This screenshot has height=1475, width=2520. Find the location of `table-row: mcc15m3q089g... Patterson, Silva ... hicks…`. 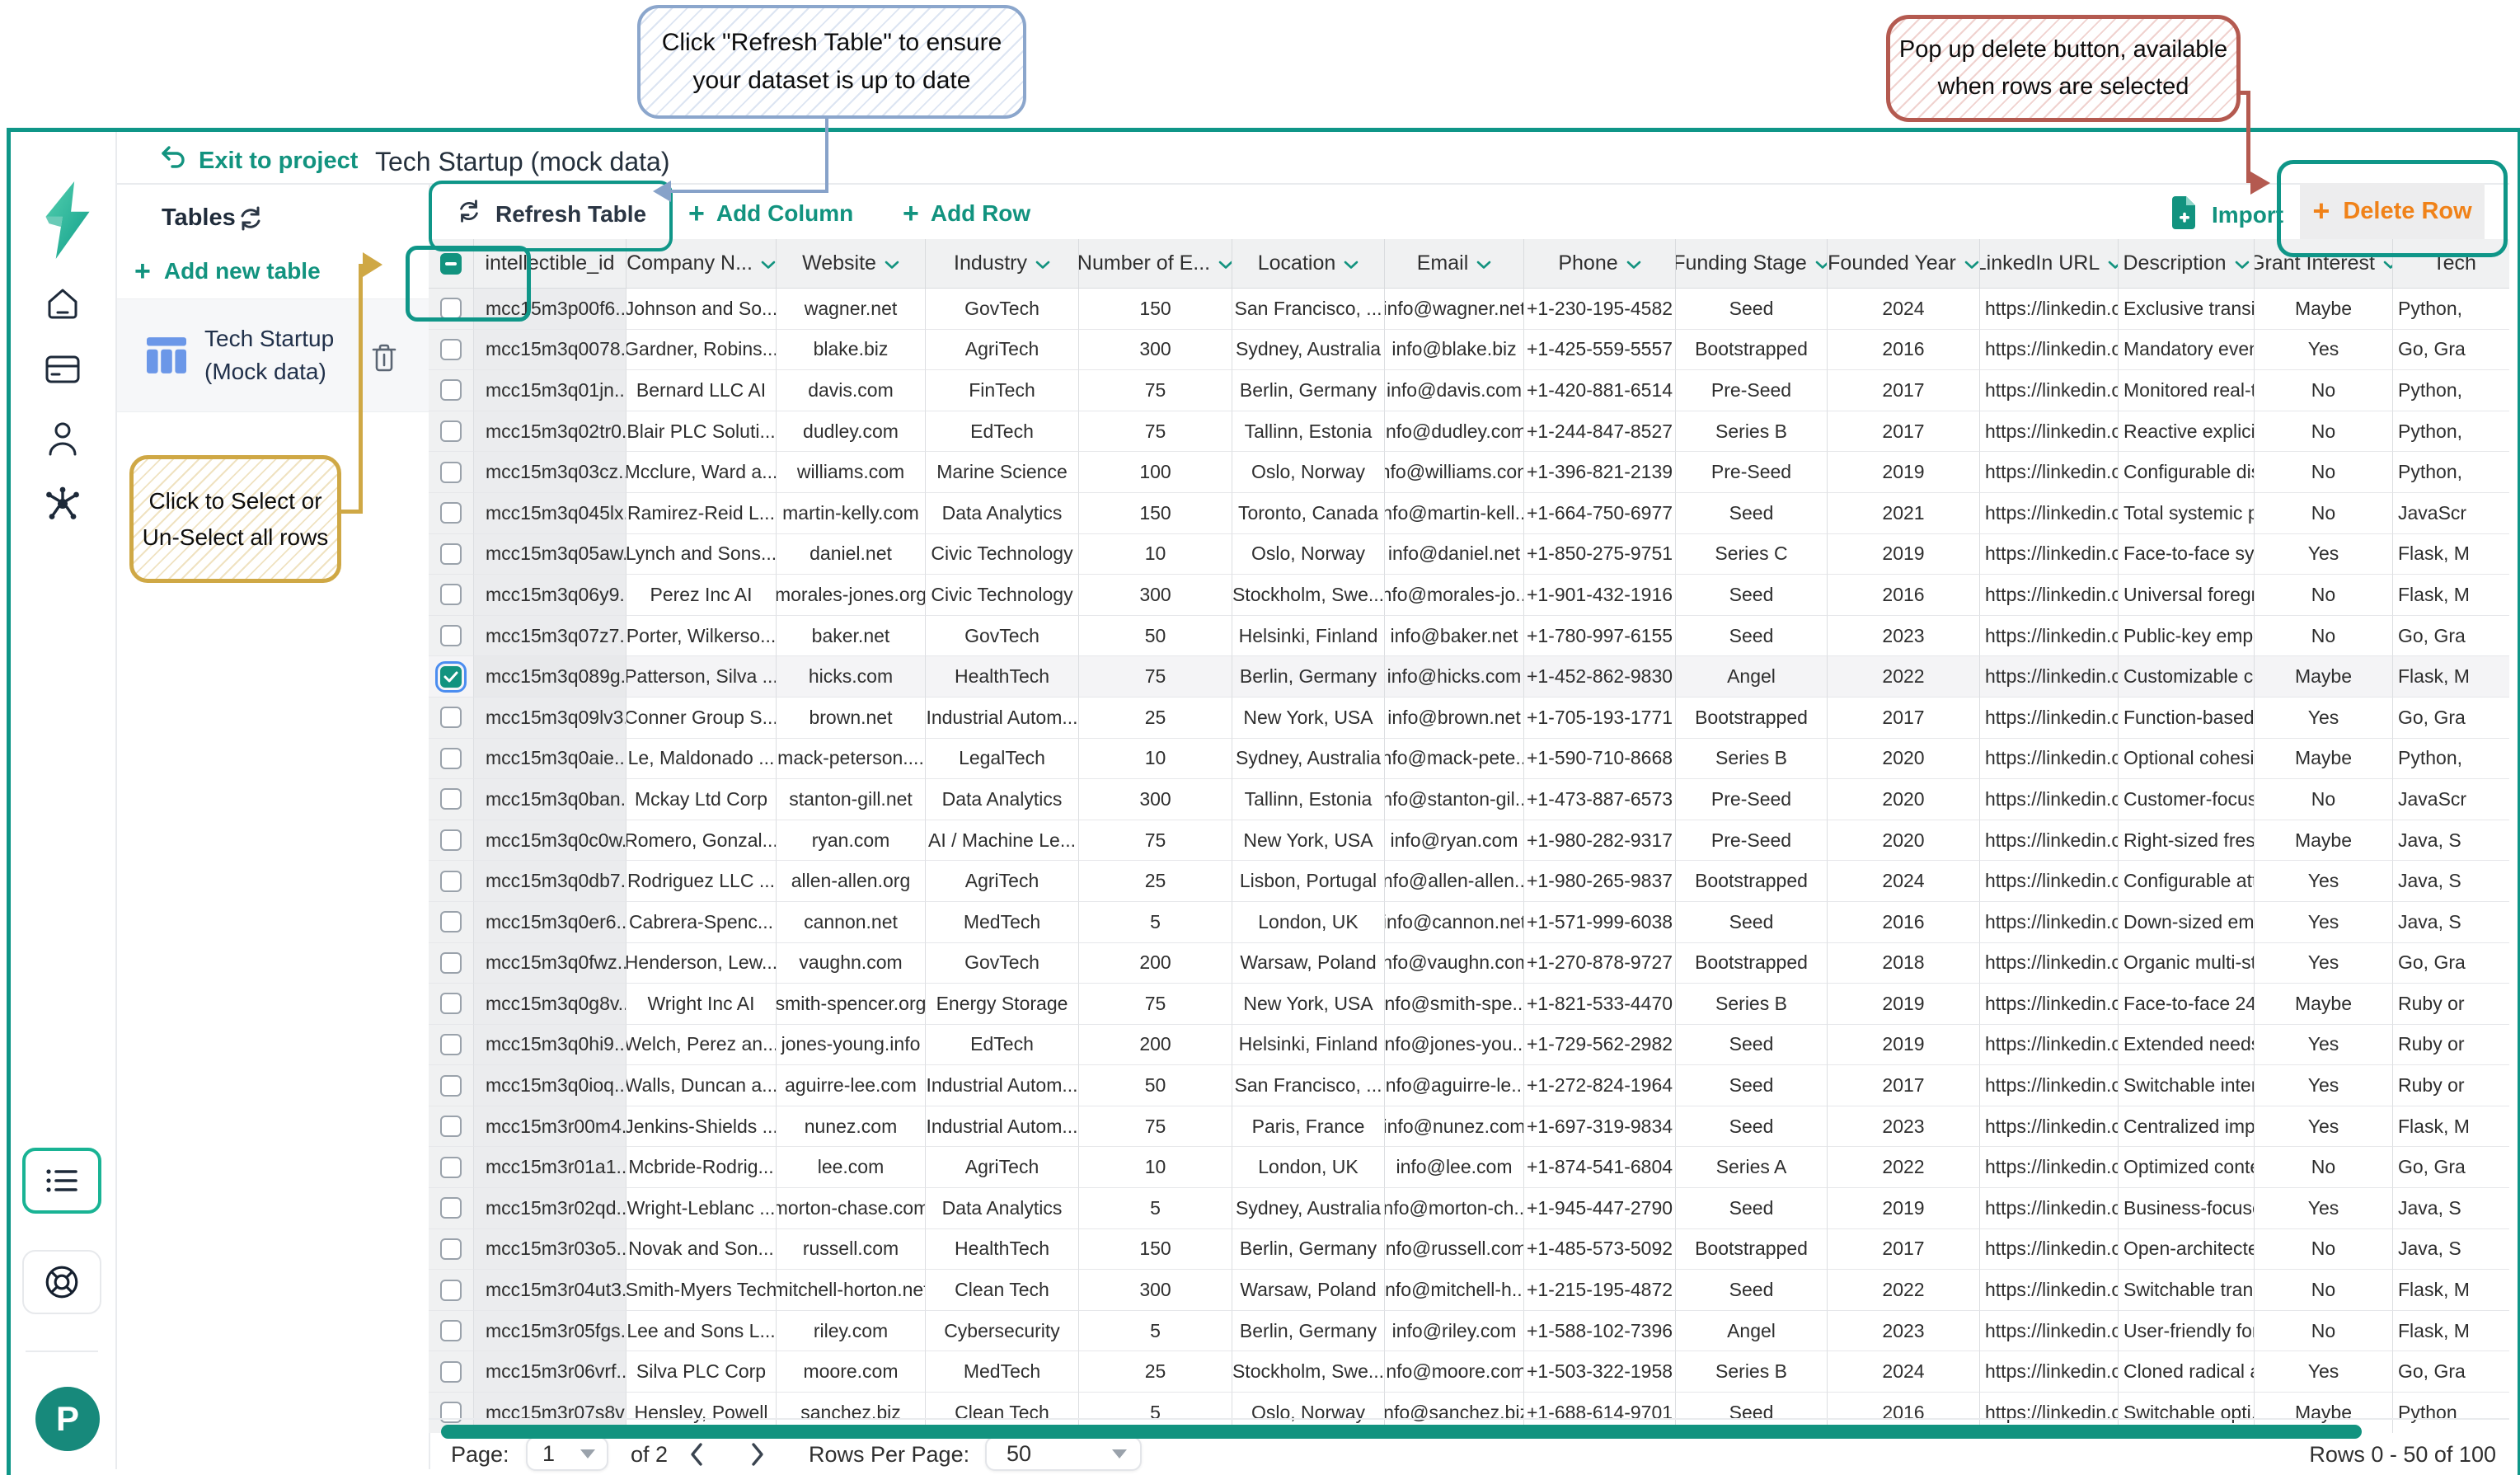

table-row: mcc15m3q089g... Patterson, Silva ... hicks… is located at coordinates (1469, 677).